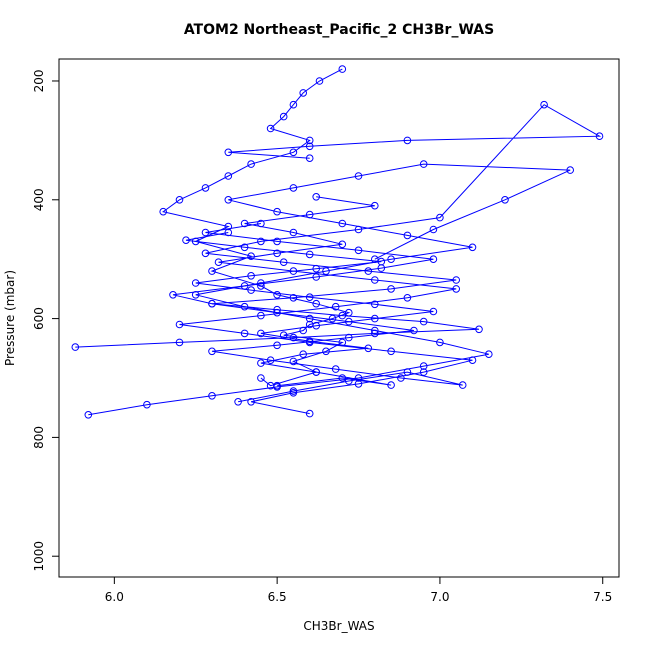 This screenshot has width=650, height=650. I want to click on y-tick-label: 1000, so click(39, 556).